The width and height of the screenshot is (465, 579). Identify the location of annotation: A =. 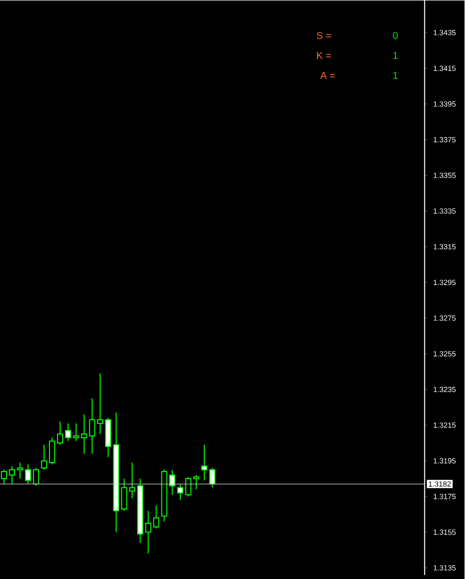
(328, 75).